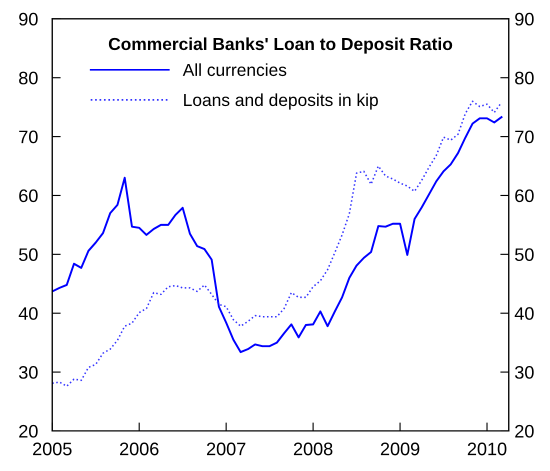  What do you see at coordinates (313, 449) in the screenshot?
I see `x-tick-label: 2008` at bounding box center [313, 449].